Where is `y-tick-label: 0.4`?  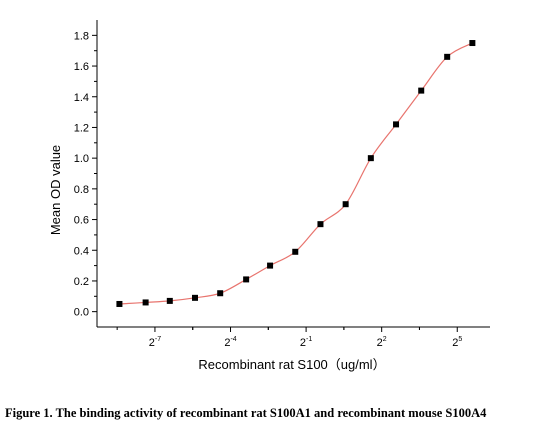
y-tick-label: 0.4 is located at coordinates (81, 251).